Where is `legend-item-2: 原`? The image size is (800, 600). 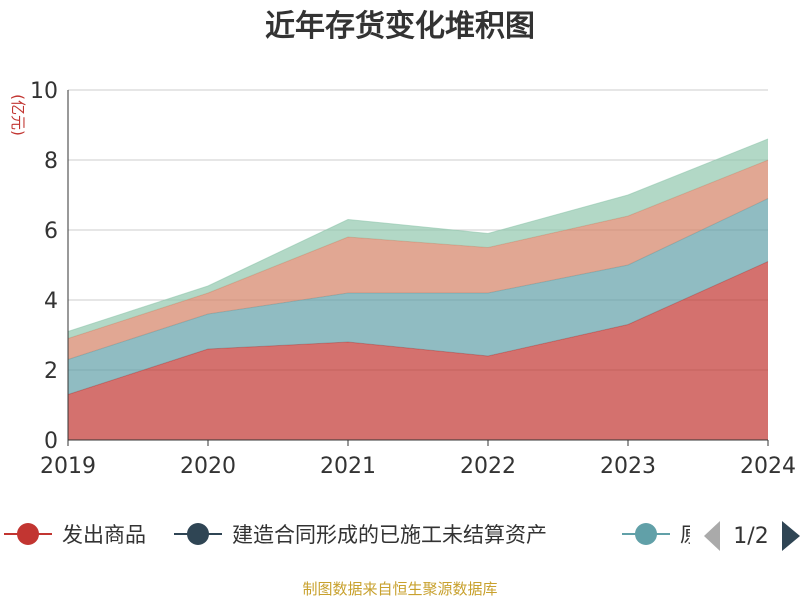 legend-item-2: 原 is located at coordinates (690, 535).